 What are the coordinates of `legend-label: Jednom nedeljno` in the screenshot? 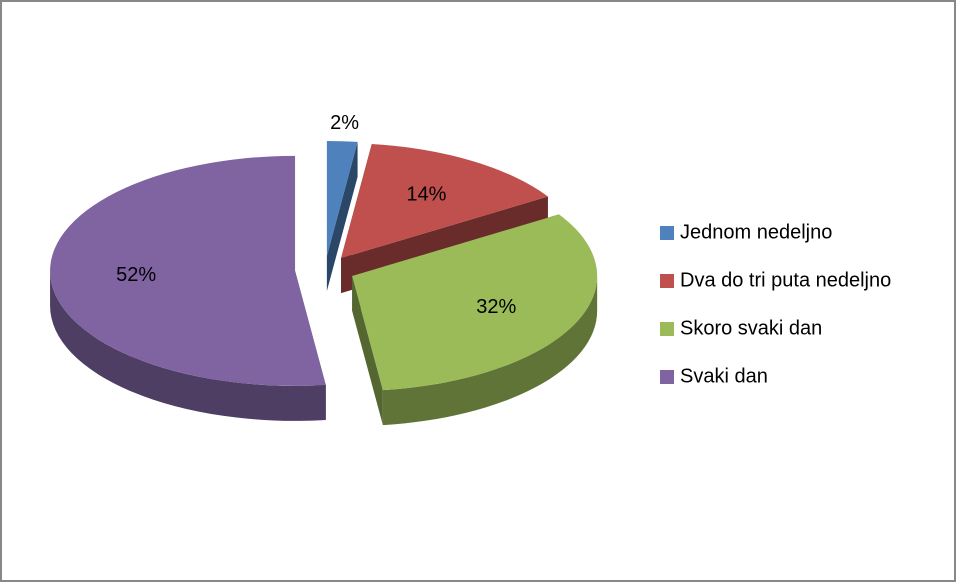 It's located at (756, 232).